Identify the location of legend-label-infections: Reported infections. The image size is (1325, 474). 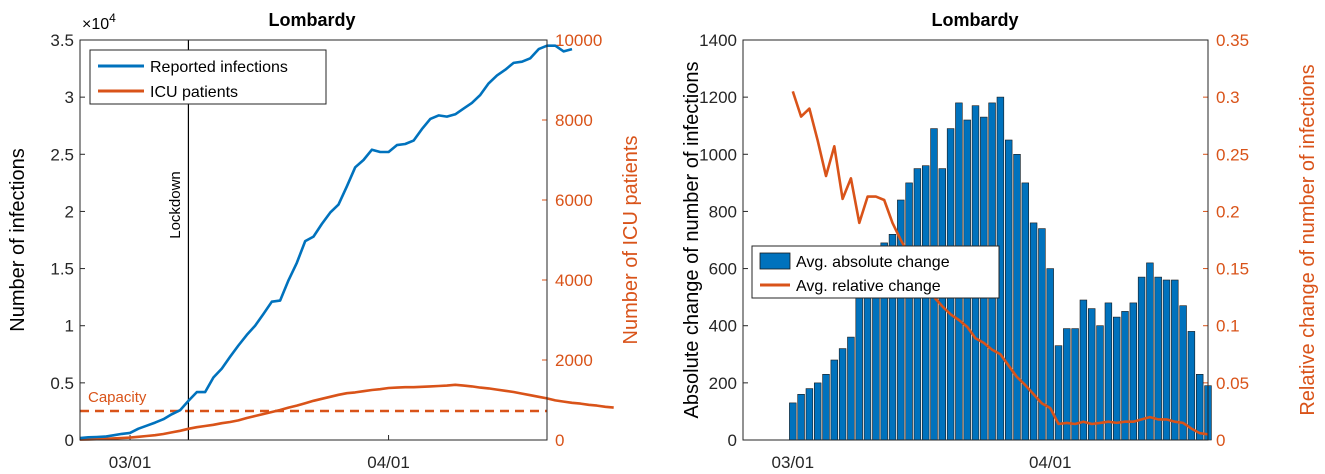
(219, 67).